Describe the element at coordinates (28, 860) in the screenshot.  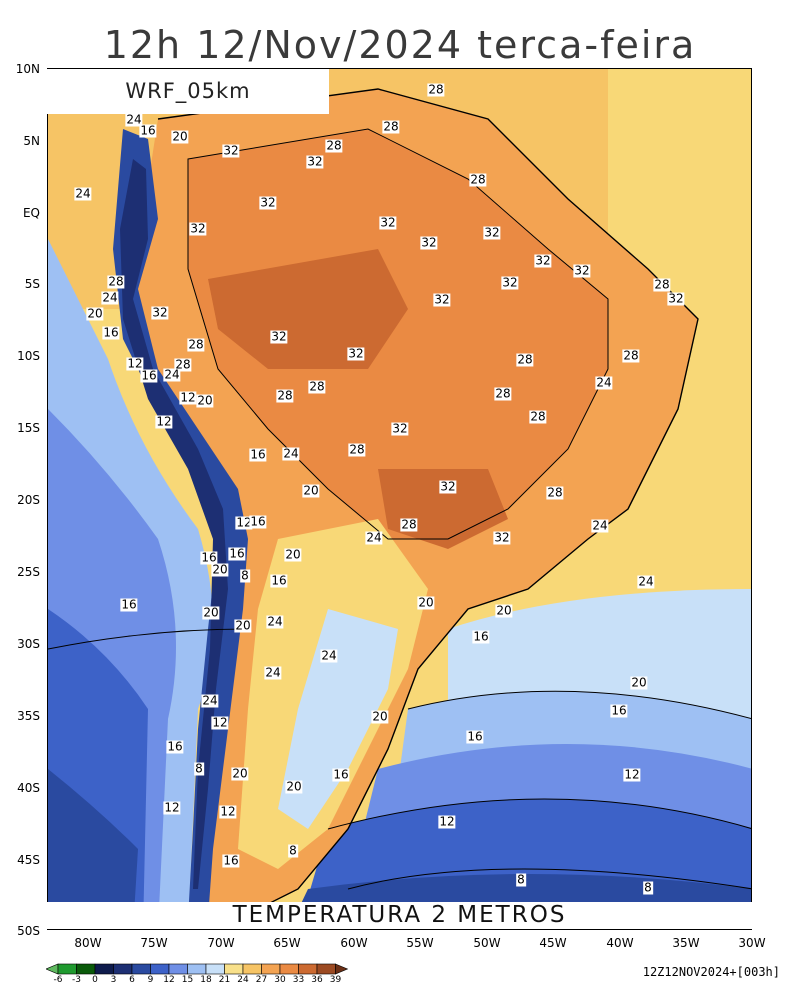
I see `lat-label: 45S` at that location.